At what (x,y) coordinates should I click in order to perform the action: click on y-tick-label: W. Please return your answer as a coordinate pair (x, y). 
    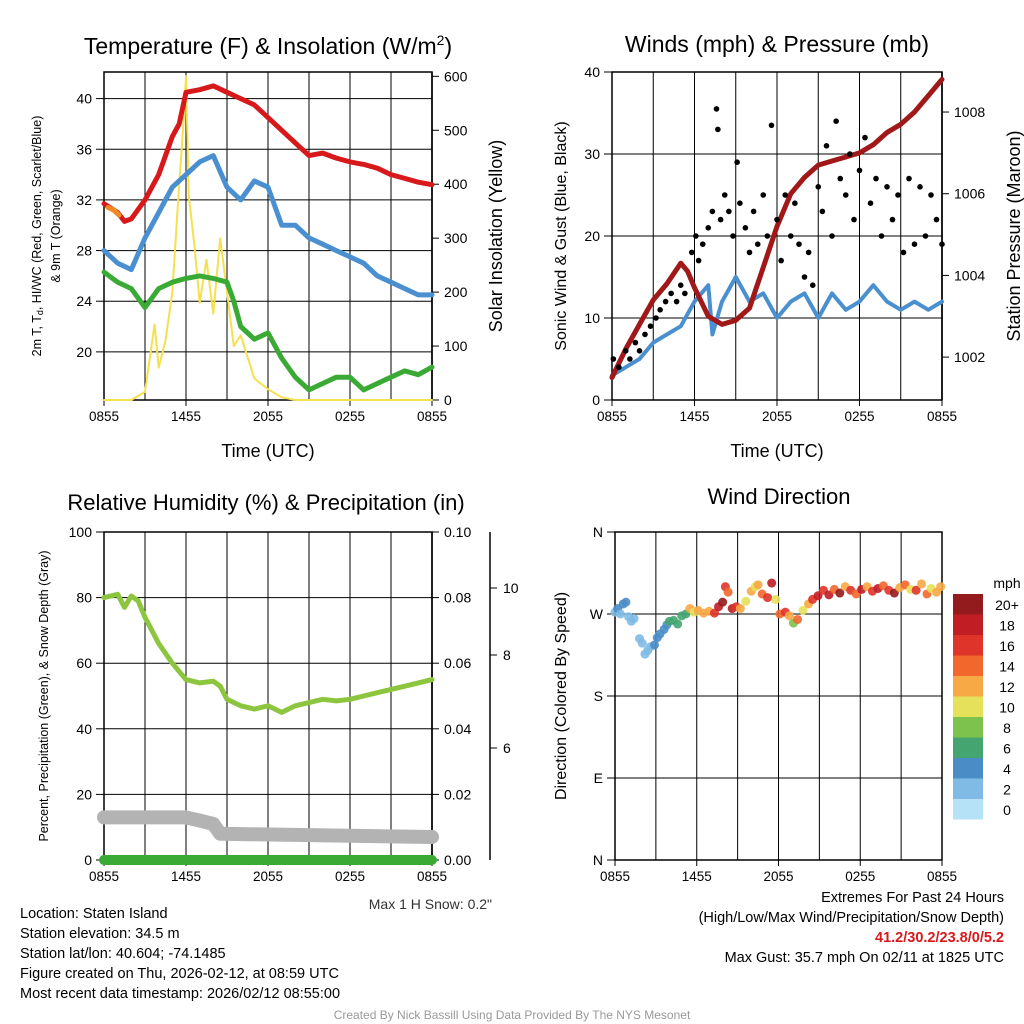
    Looking at the image, I should click on (597, 614).